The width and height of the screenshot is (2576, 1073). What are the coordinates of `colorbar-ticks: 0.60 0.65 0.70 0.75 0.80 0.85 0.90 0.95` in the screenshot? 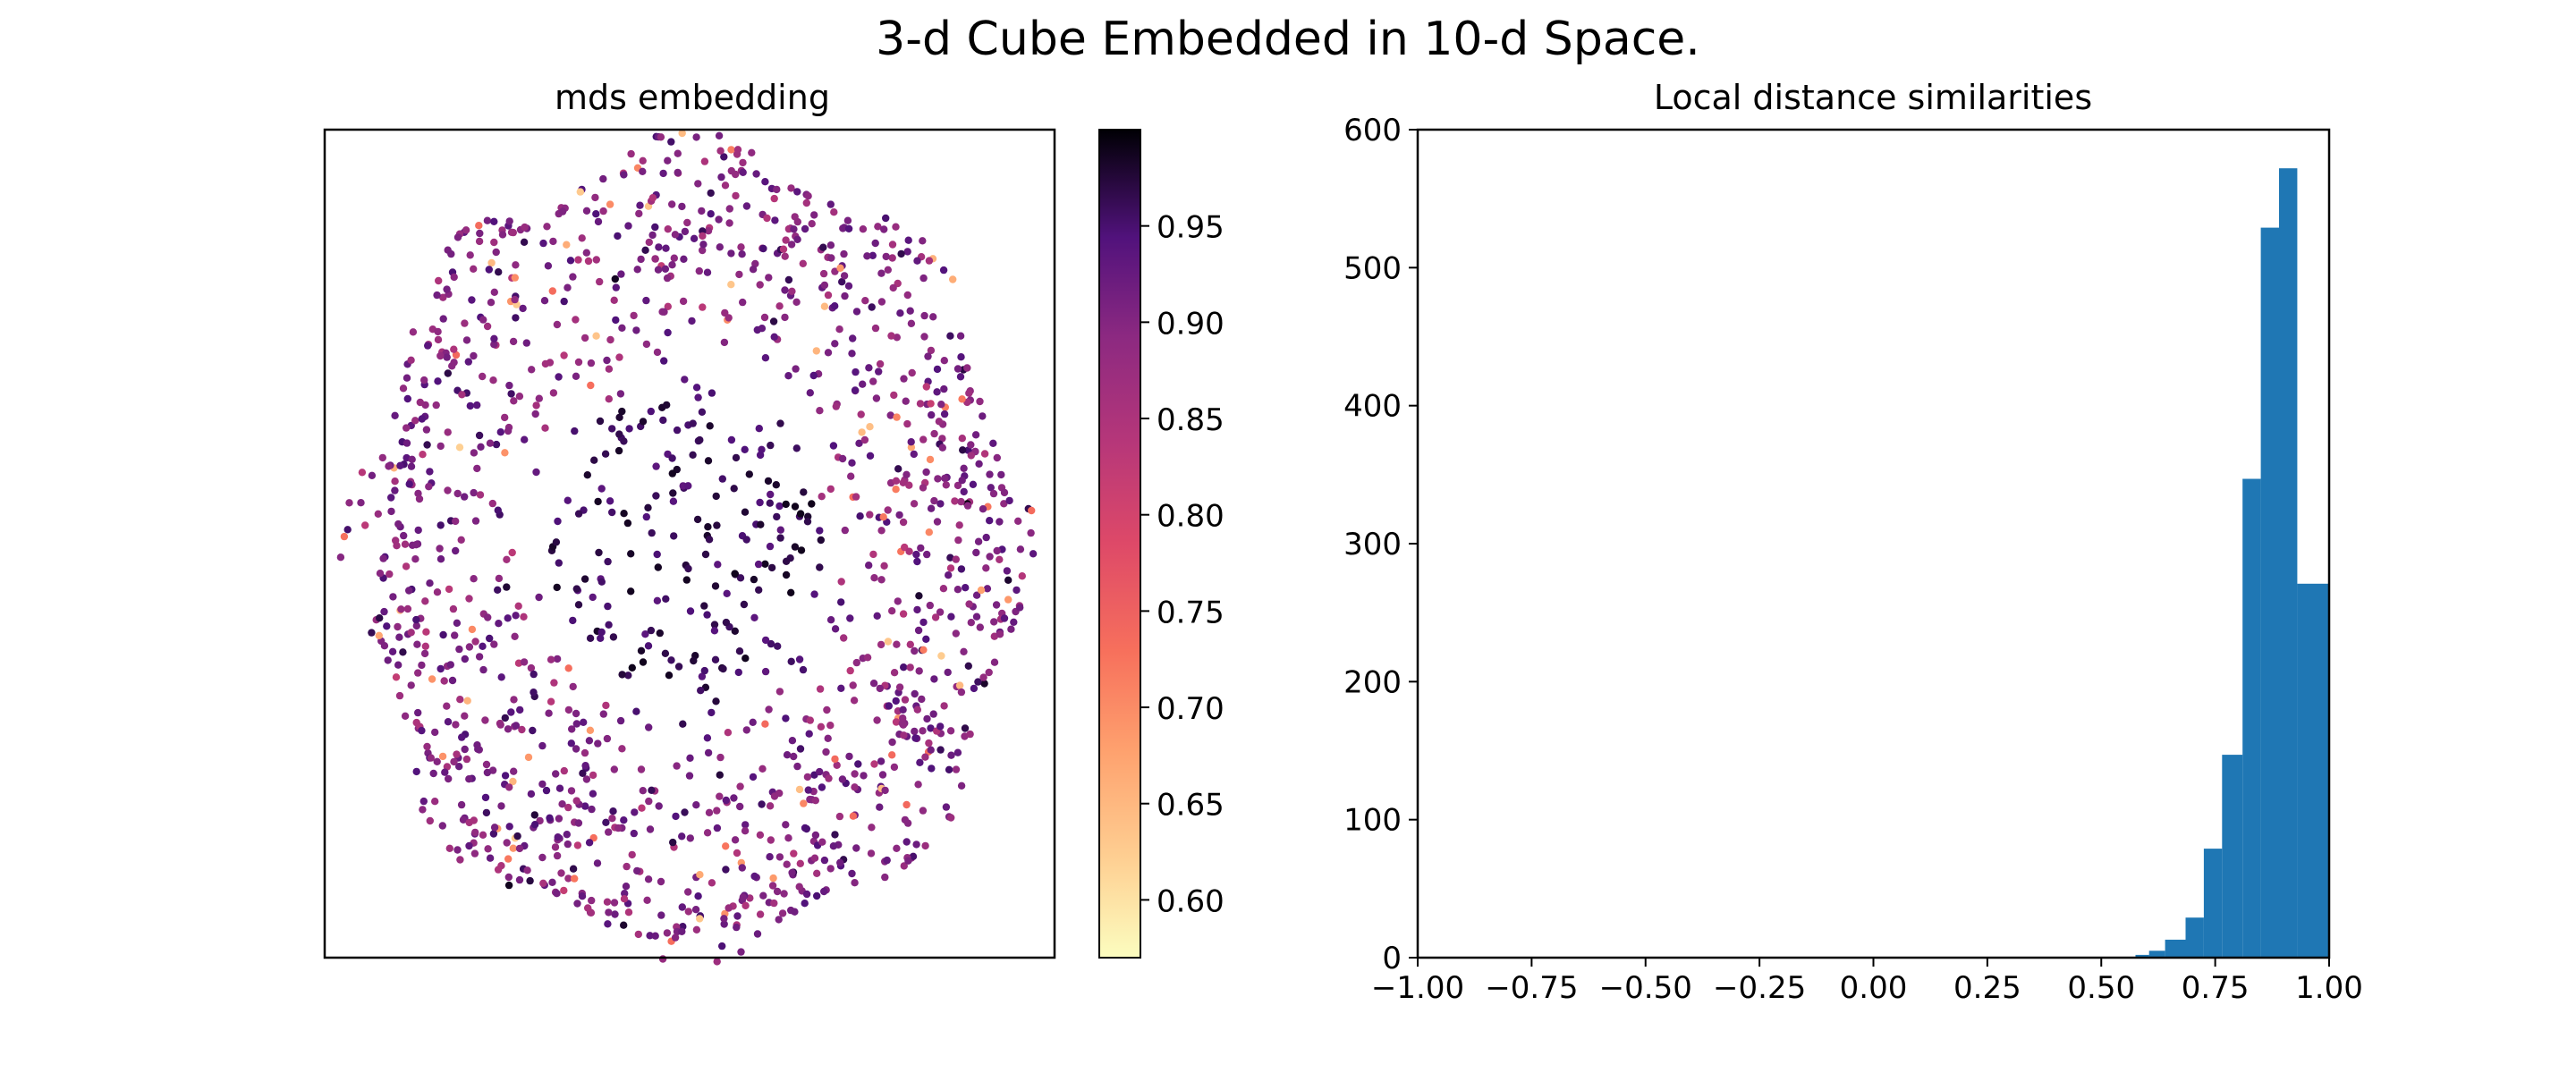 It's located at (1182, 564).